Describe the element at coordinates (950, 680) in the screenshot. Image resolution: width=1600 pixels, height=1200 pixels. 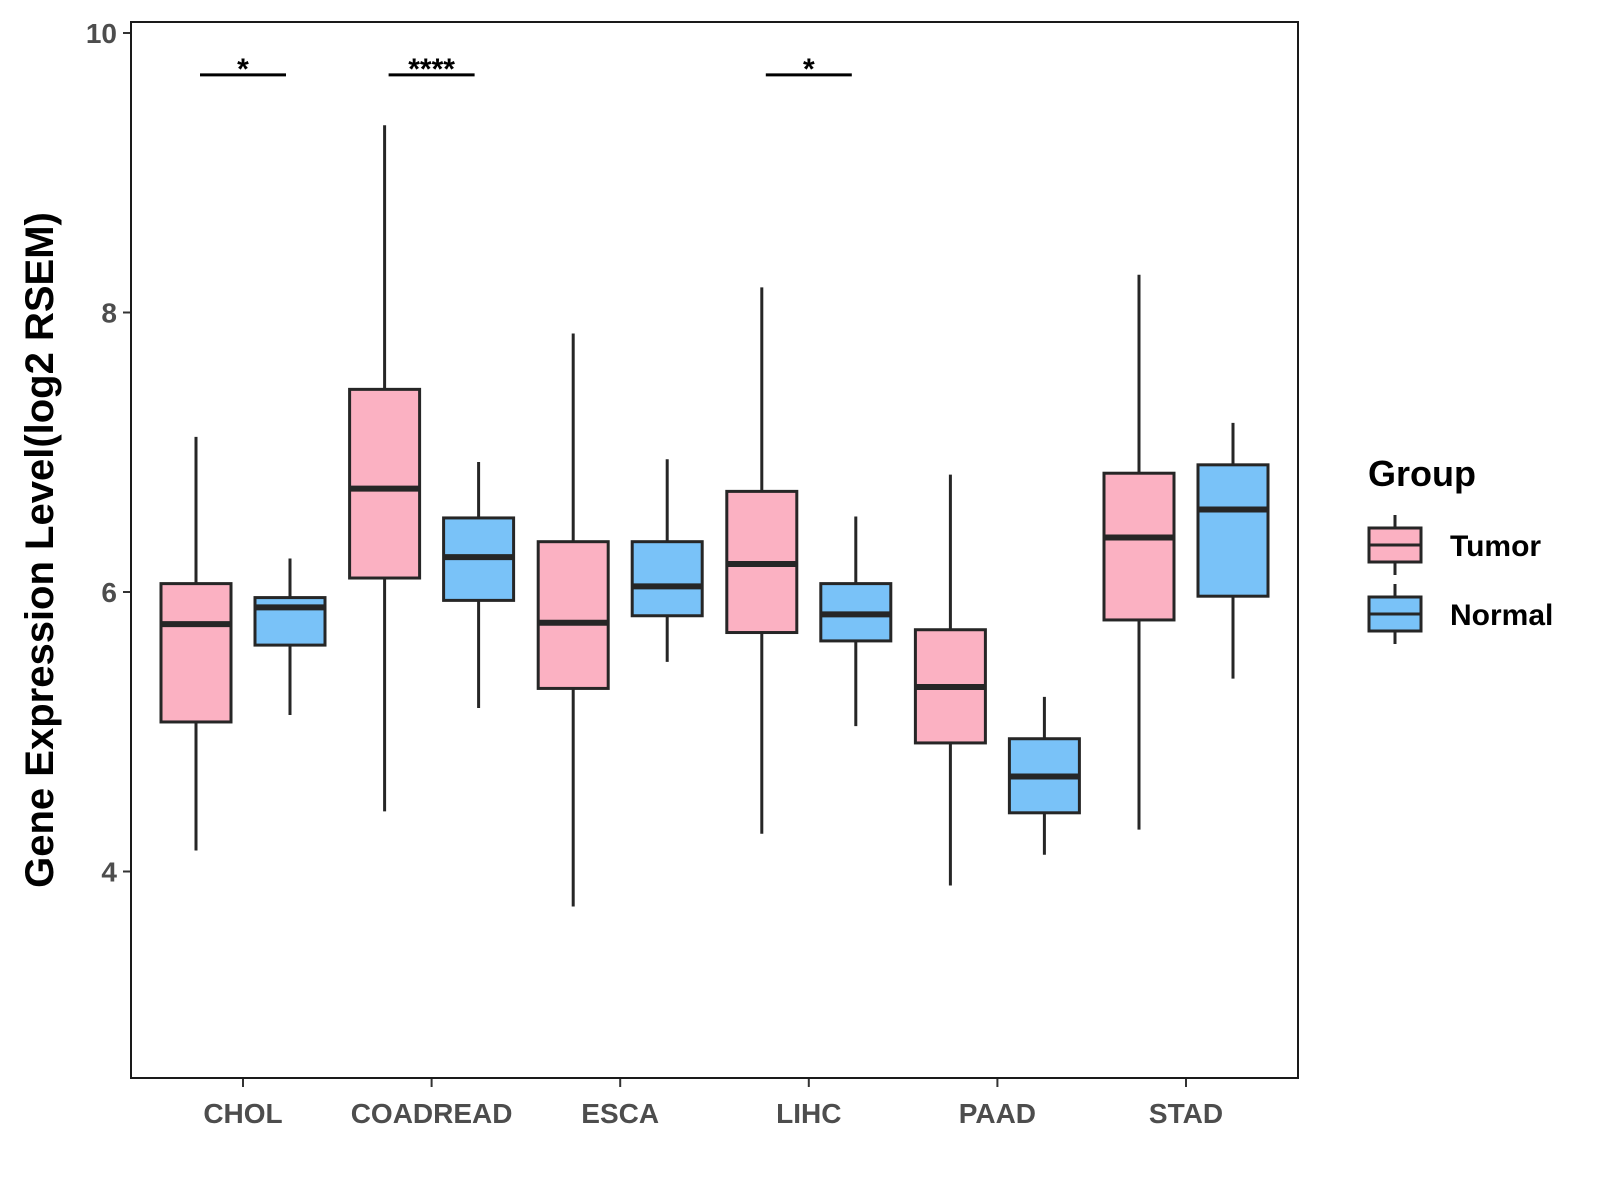
I see `box-tumor-paad` at that location.